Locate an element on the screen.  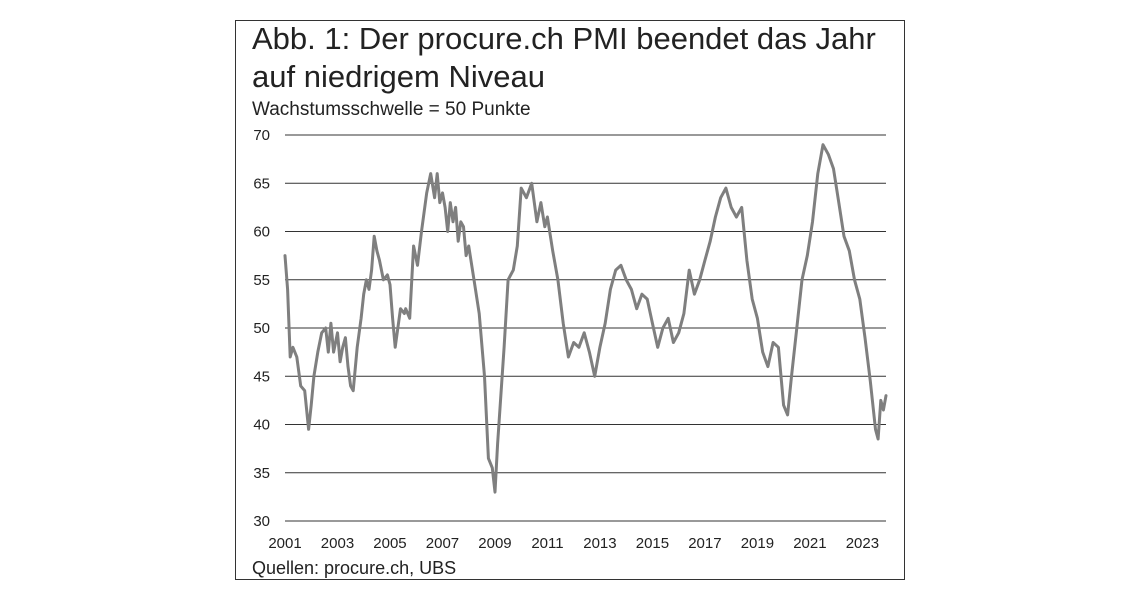
y-tick-label: 35 is located at coordinates (261, 473).